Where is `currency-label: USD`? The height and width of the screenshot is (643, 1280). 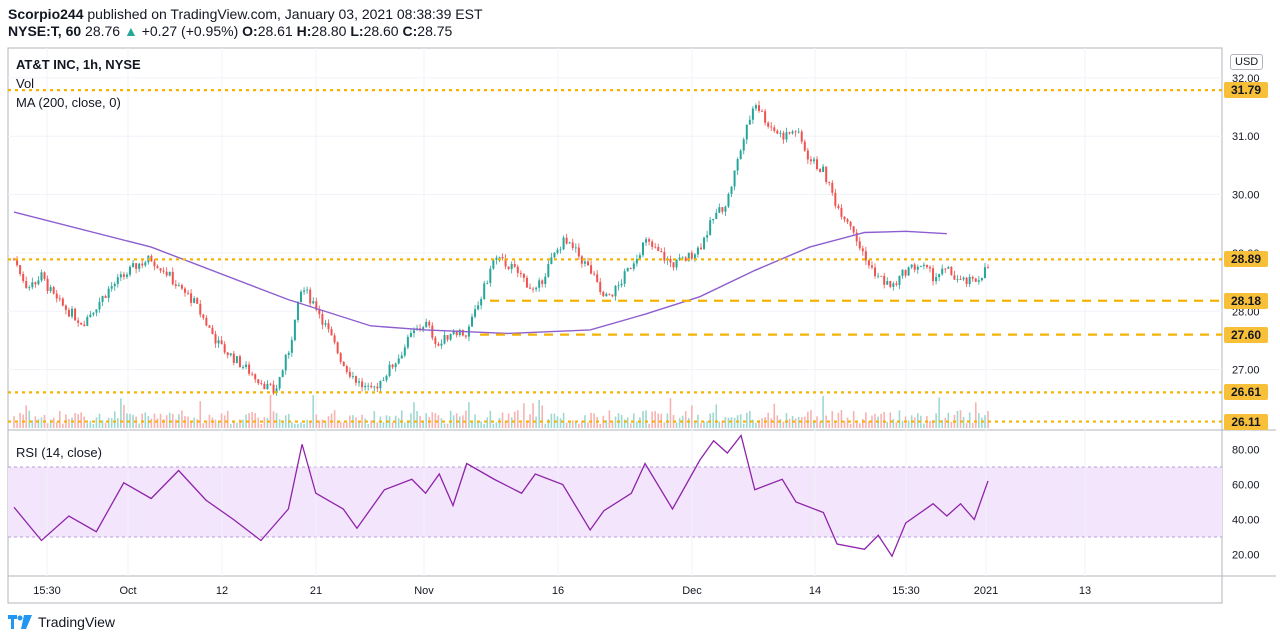
currency-label: USD is located at coordinates (1247, 62).